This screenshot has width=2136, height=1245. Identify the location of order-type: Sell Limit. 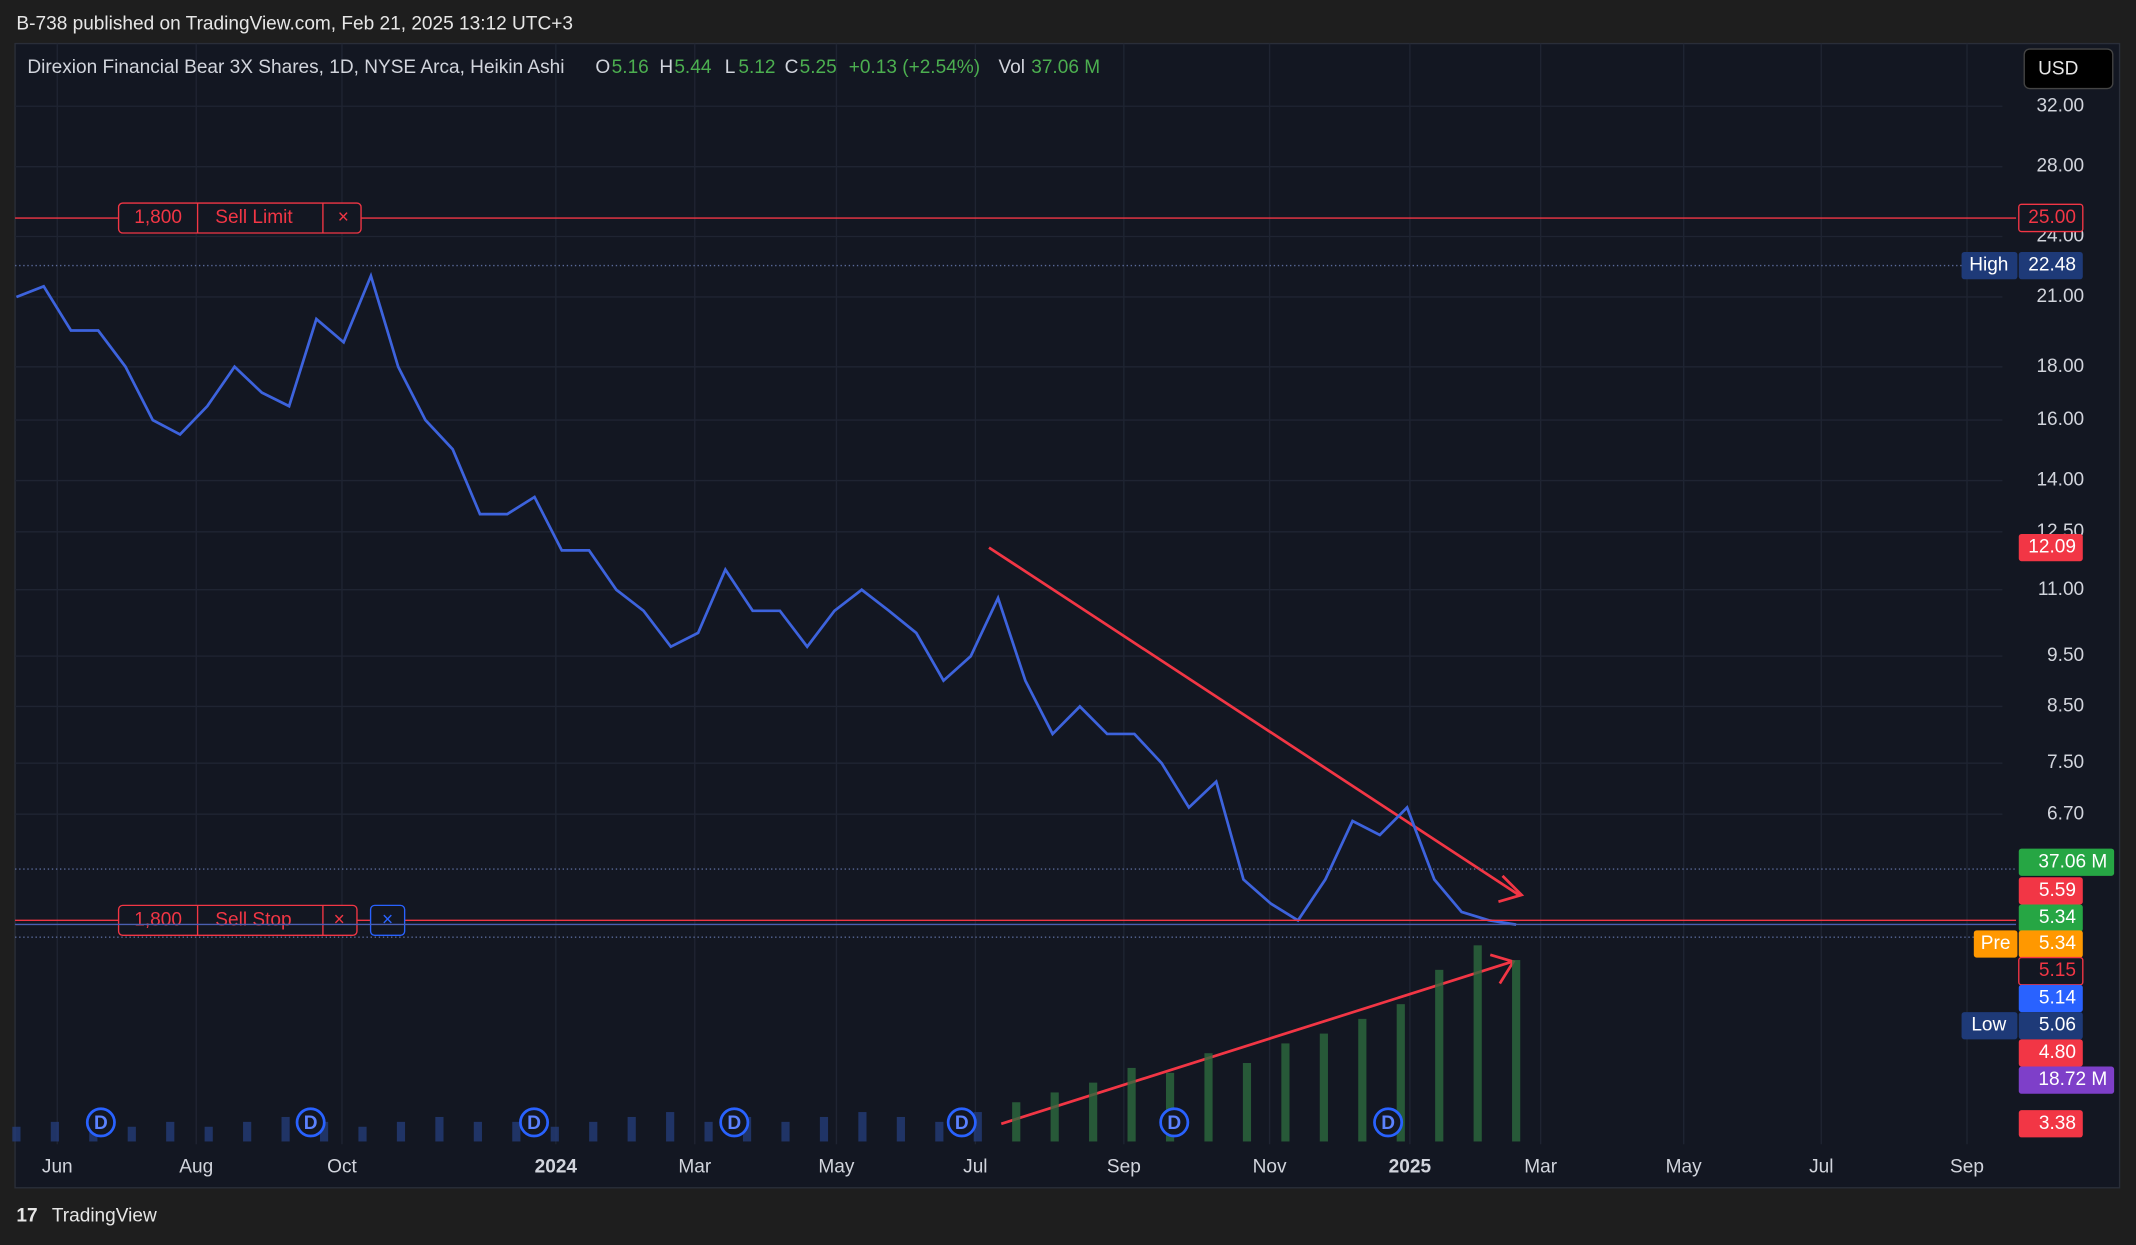
(254, 217).